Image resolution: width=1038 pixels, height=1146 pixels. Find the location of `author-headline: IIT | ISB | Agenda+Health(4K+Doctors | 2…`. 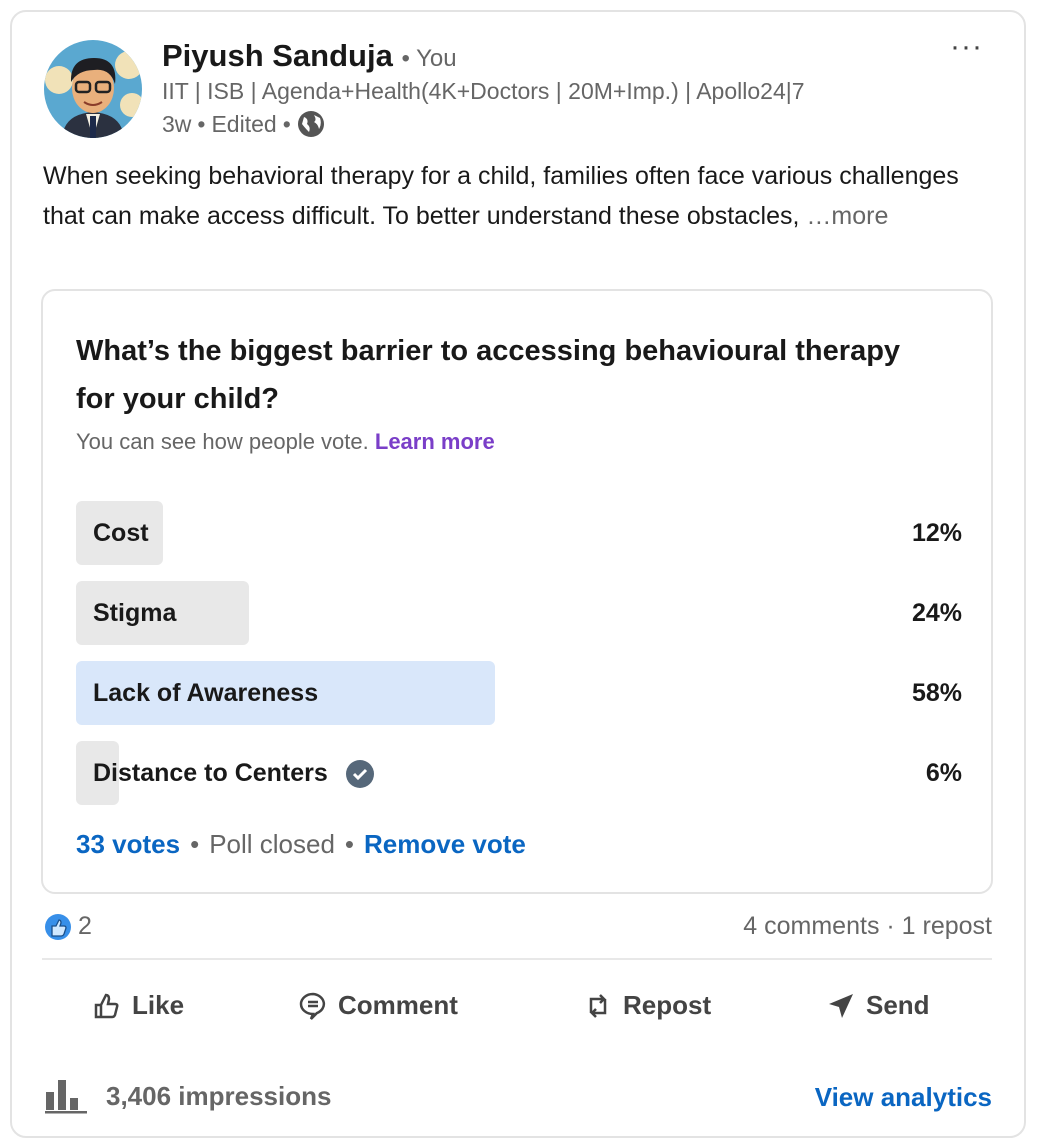

author-headline: IIT | ISB | Agenda+Health(4K+Doctors | 2… is located at coordinates (483, 91).